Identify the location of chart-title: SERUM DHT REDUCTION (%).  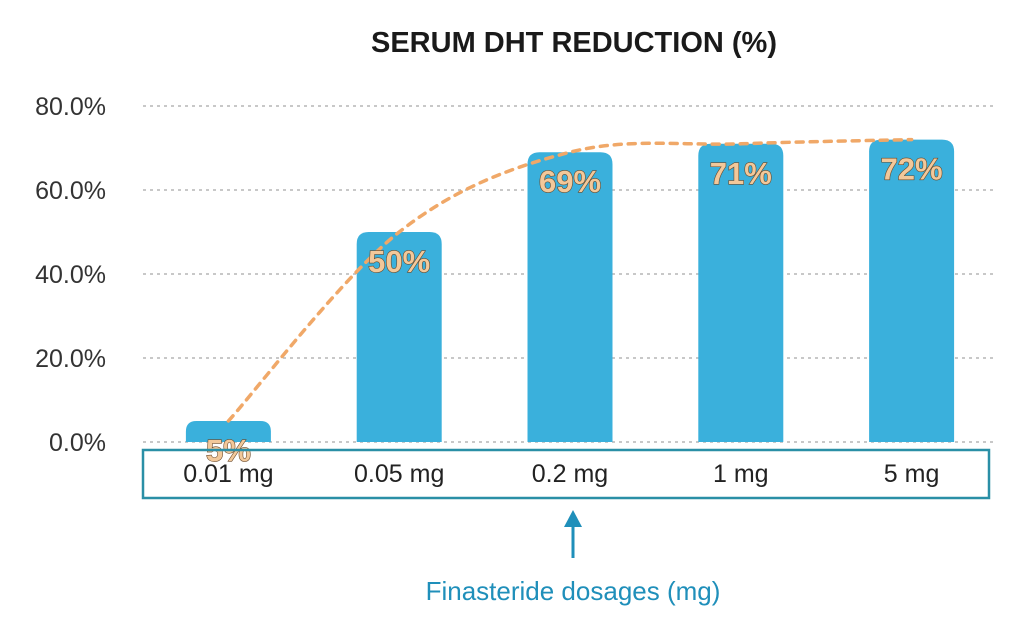
(574, 43).